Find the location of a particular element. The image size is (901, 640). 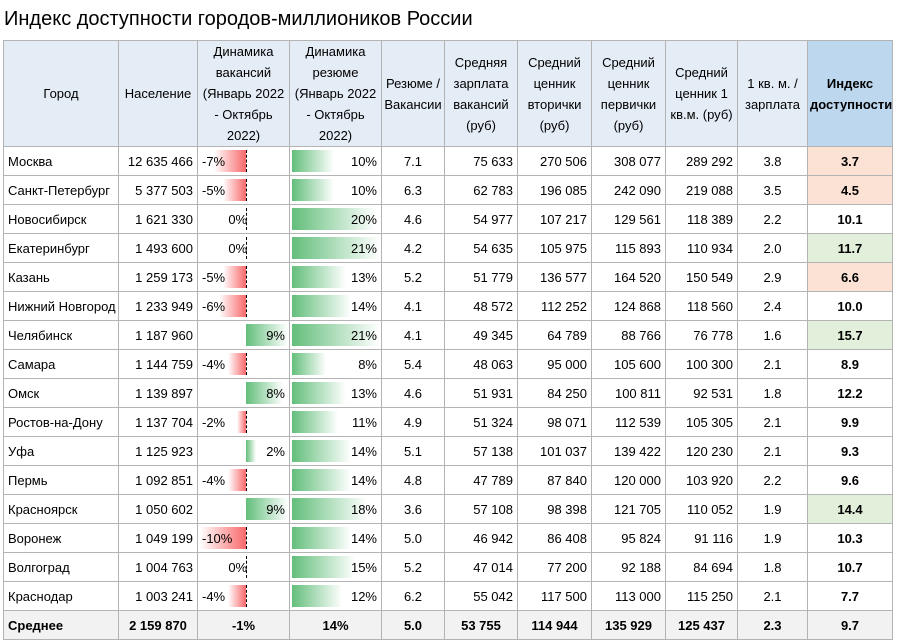

resumes-dynamics-value: 14% is located at coordinates (363, 480).